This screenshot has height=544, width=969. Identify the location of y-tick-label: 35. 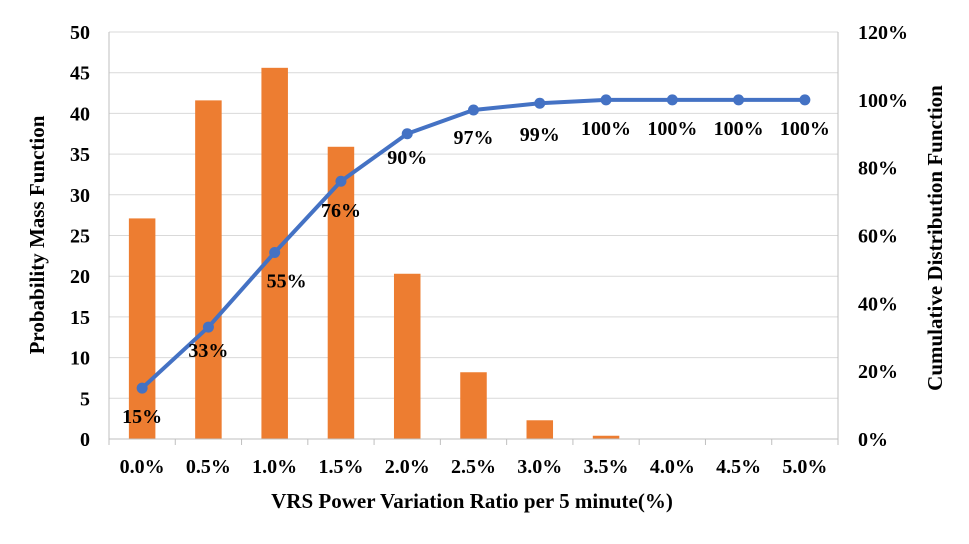
(80, 155).